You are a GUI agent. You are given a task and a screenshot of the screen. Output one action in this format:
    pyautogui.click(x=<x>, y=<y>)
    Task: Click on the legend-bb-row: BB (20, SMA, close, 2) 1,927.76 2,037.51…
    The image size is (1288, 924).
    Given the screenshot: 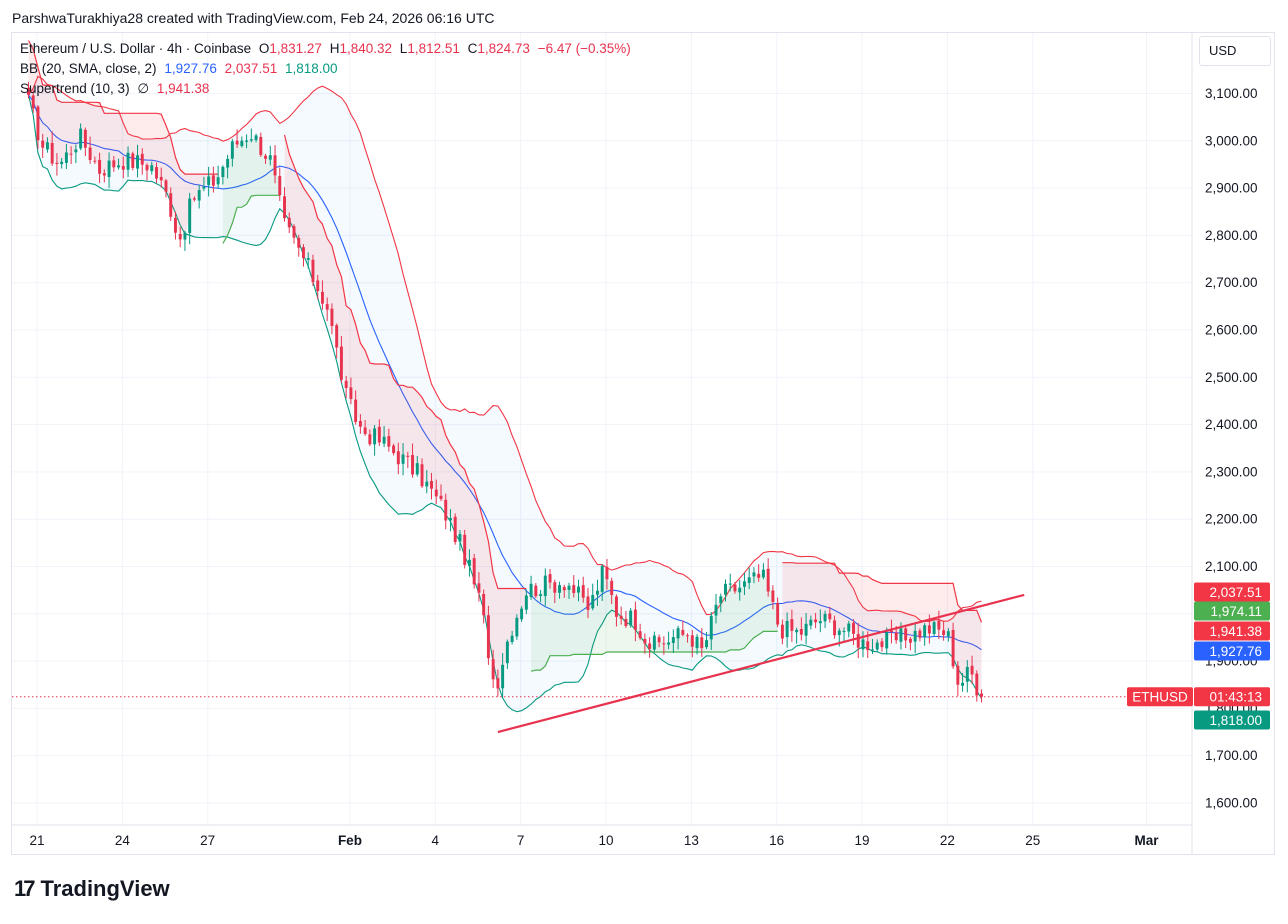 What is the action you would take?
    pyautogui.click(x=181, y=68)
    